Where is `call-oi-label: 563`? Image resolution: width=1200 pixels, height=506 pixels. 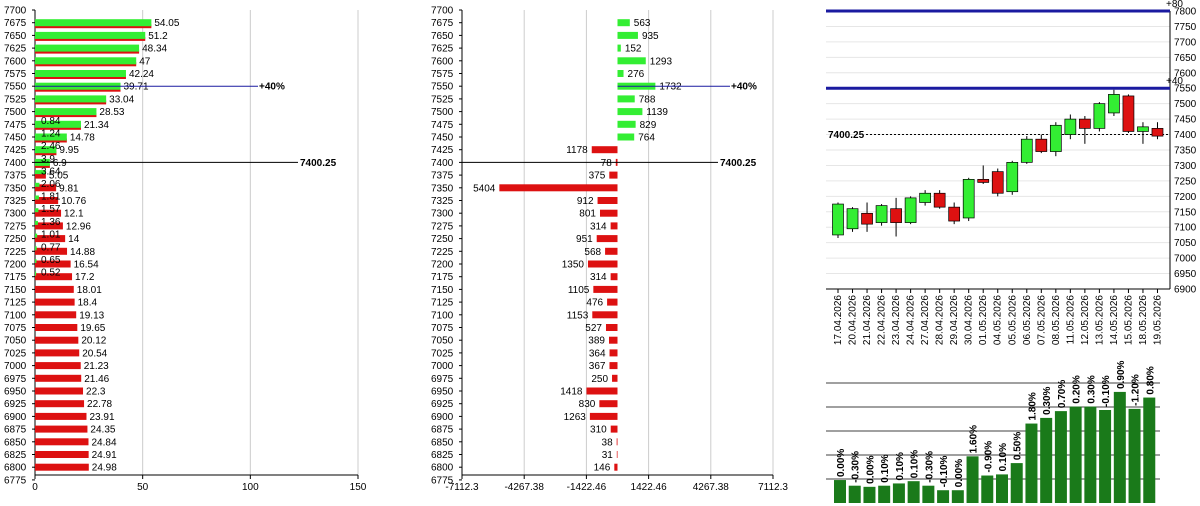 call-oi-label: 563 is located at coordinates (642, 23).